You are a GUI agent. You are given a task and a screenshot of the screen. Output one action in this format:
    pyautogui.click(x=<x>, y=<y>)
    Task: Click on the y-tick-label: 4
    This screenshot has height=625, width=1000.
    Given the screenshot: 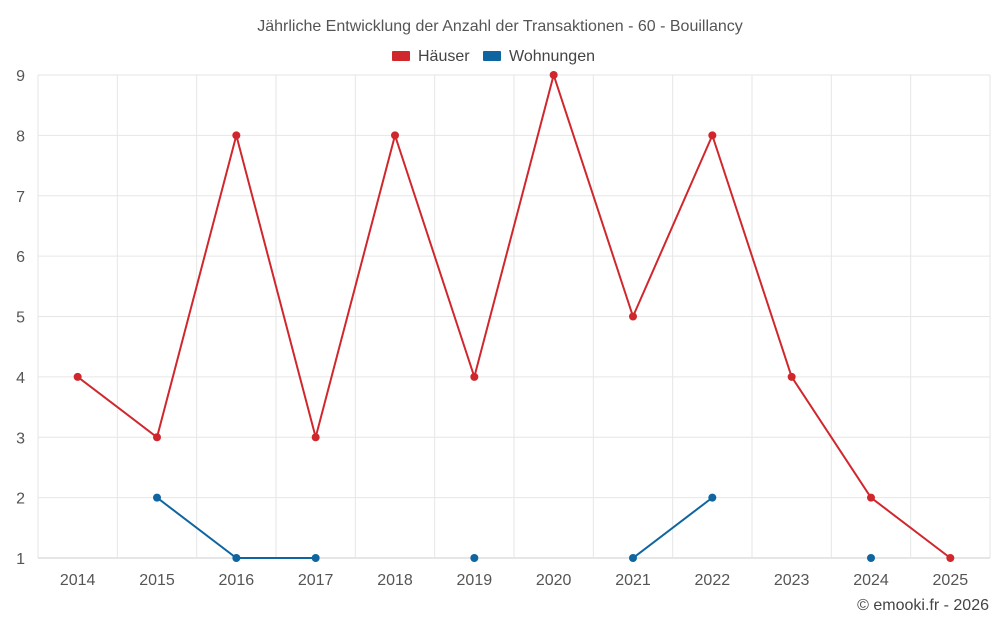 What is the action you would take?
    pyautogui.click(x=20, y=378)
    